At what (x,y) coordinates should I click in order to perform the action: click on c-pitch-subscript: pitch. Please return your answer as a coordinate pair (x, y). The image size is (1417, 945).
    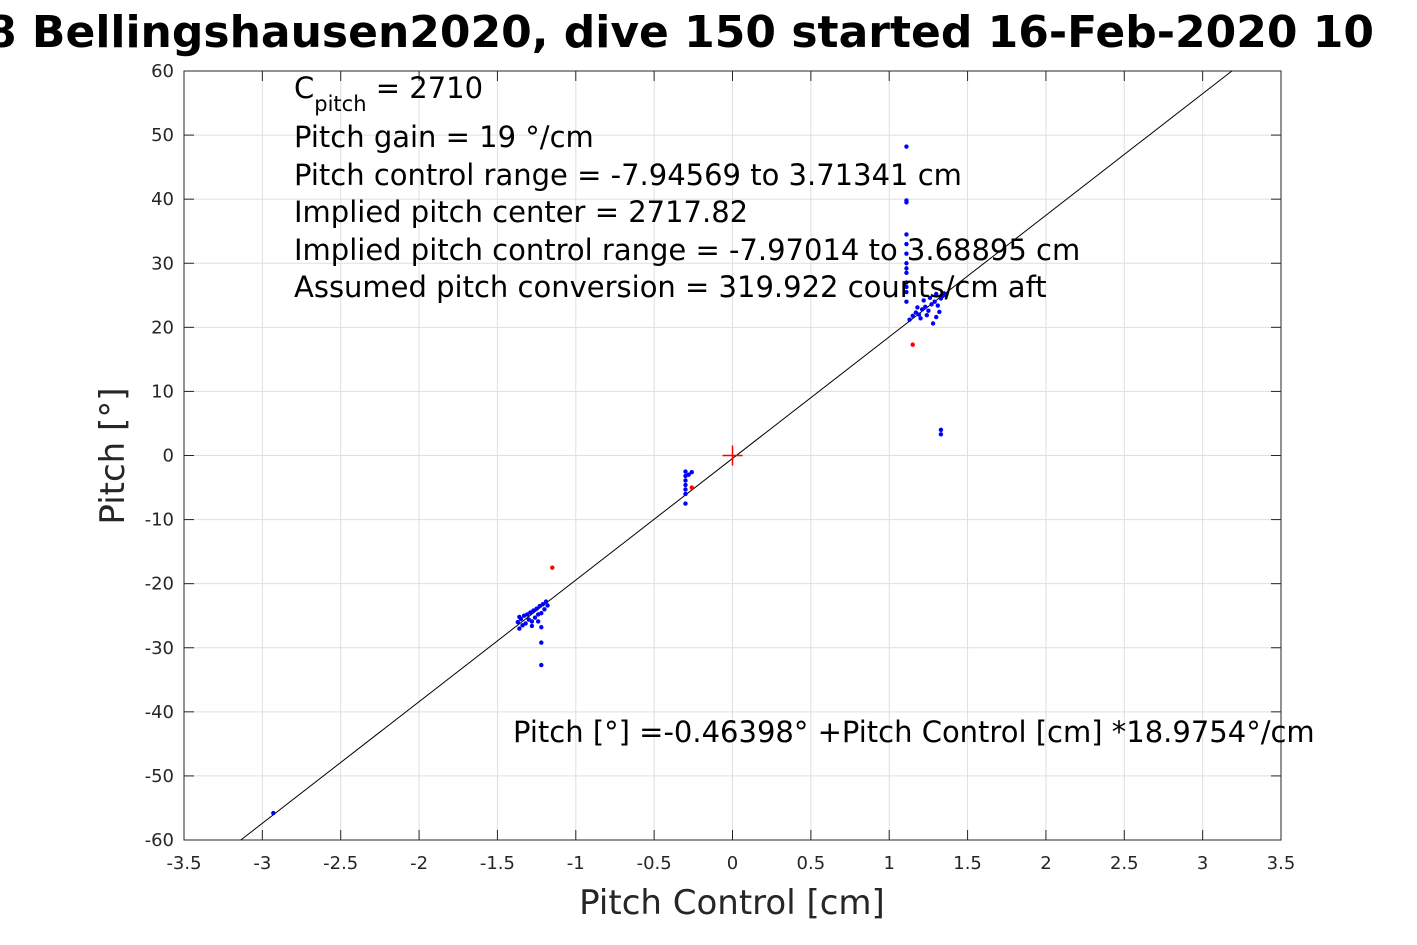
    Looking at the image, I should click on (340, 104).